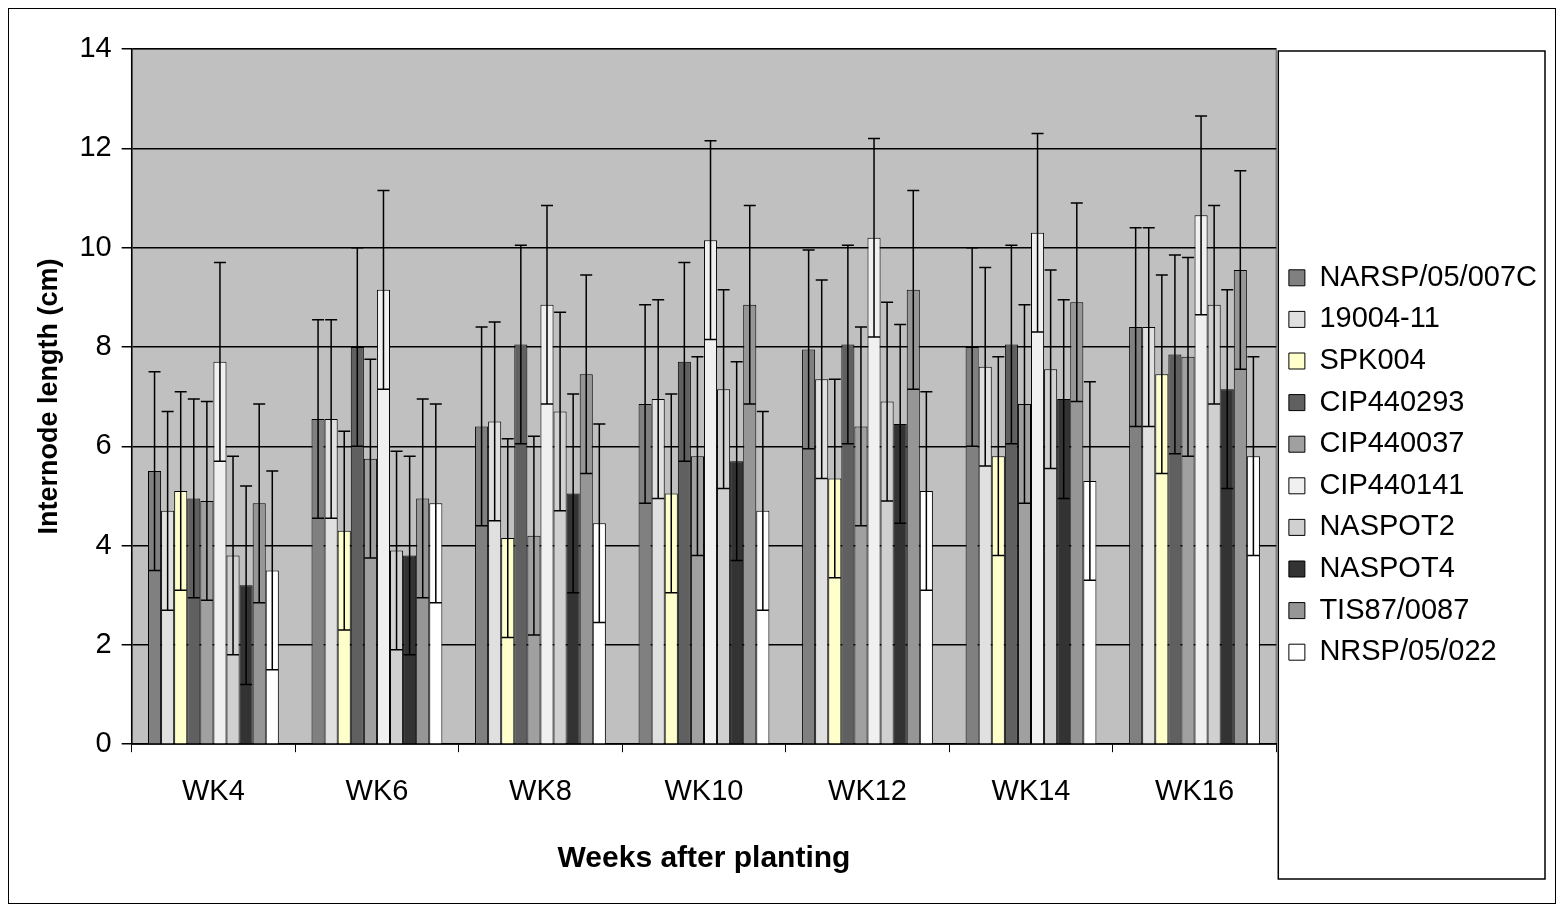 This screenshot has width=1566, height=914. I want to click on x-axis-title: Weeks after planting, so click(704, 857).